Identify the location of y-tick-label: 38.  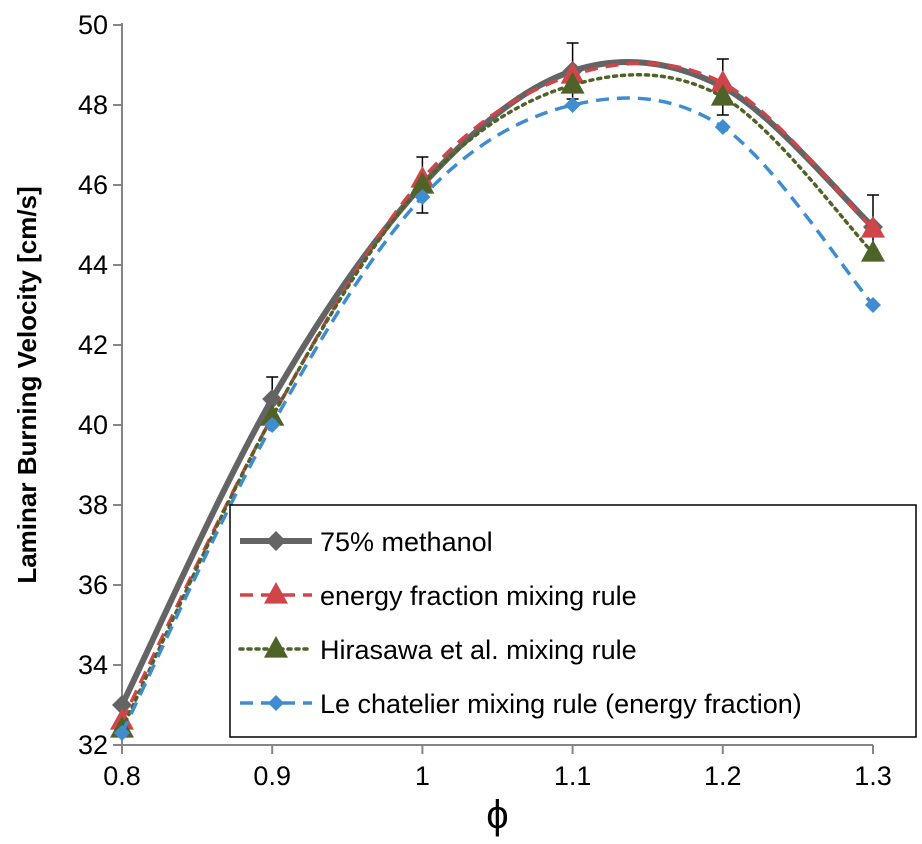
(93, 505).